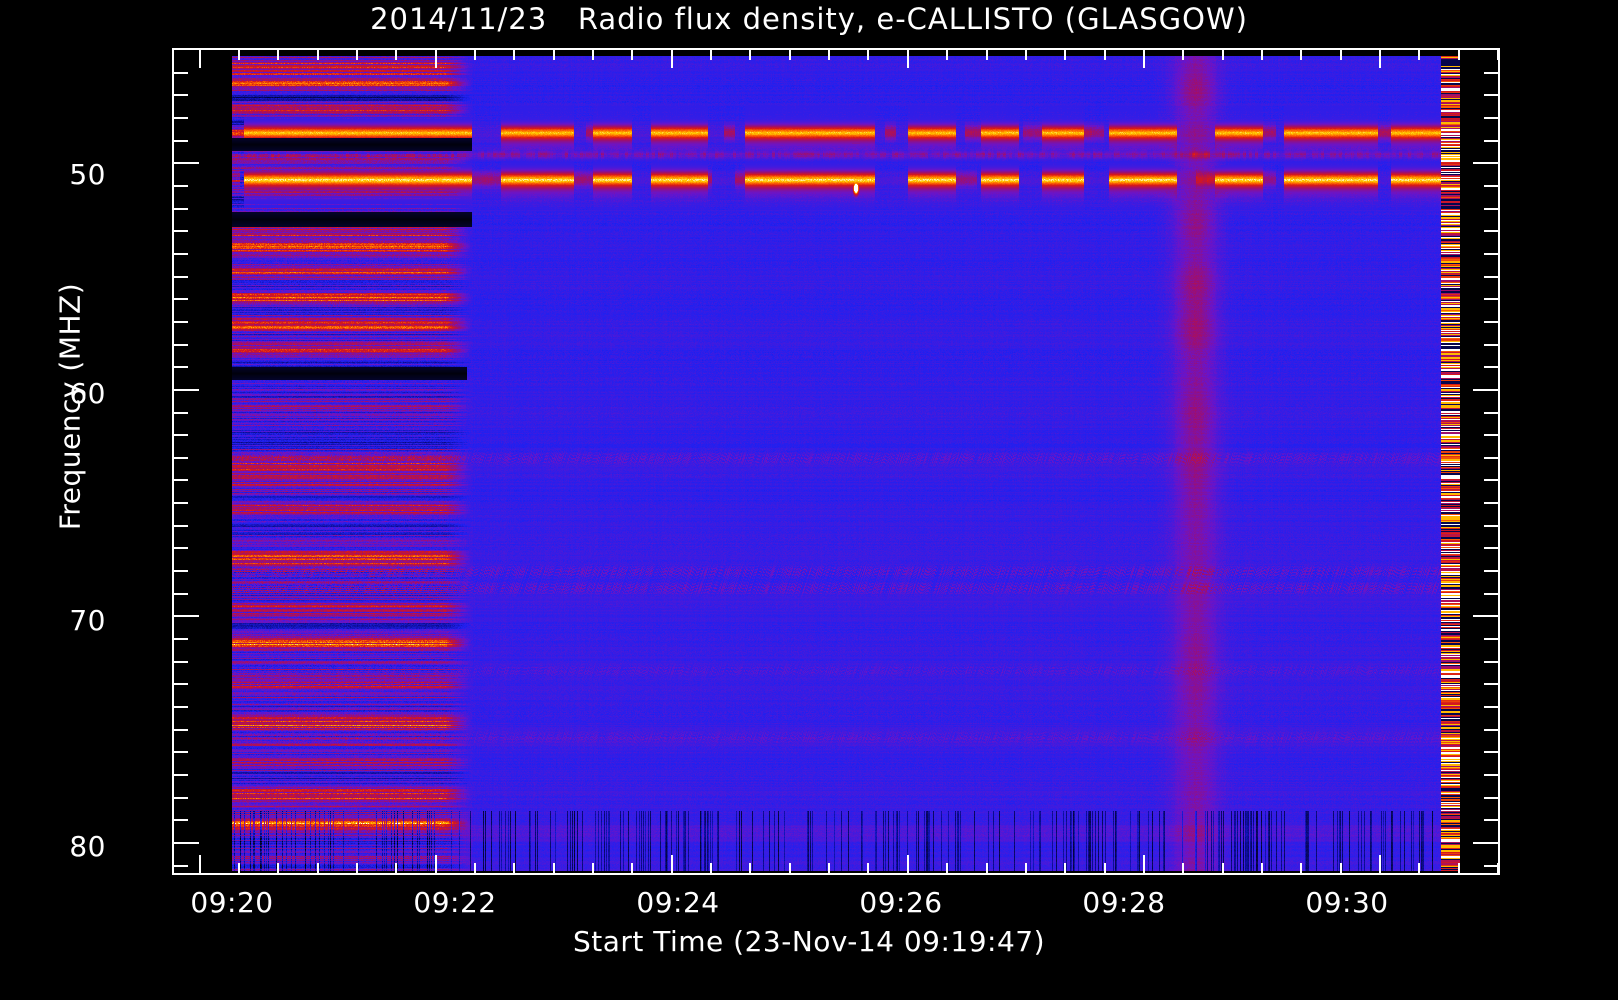 This screenshot has height=1000, width=1618. What do you see at coordinates (87, 620) in the screenshot?
I see `ytick-label-70: 70` at bounding box center [87, 620].